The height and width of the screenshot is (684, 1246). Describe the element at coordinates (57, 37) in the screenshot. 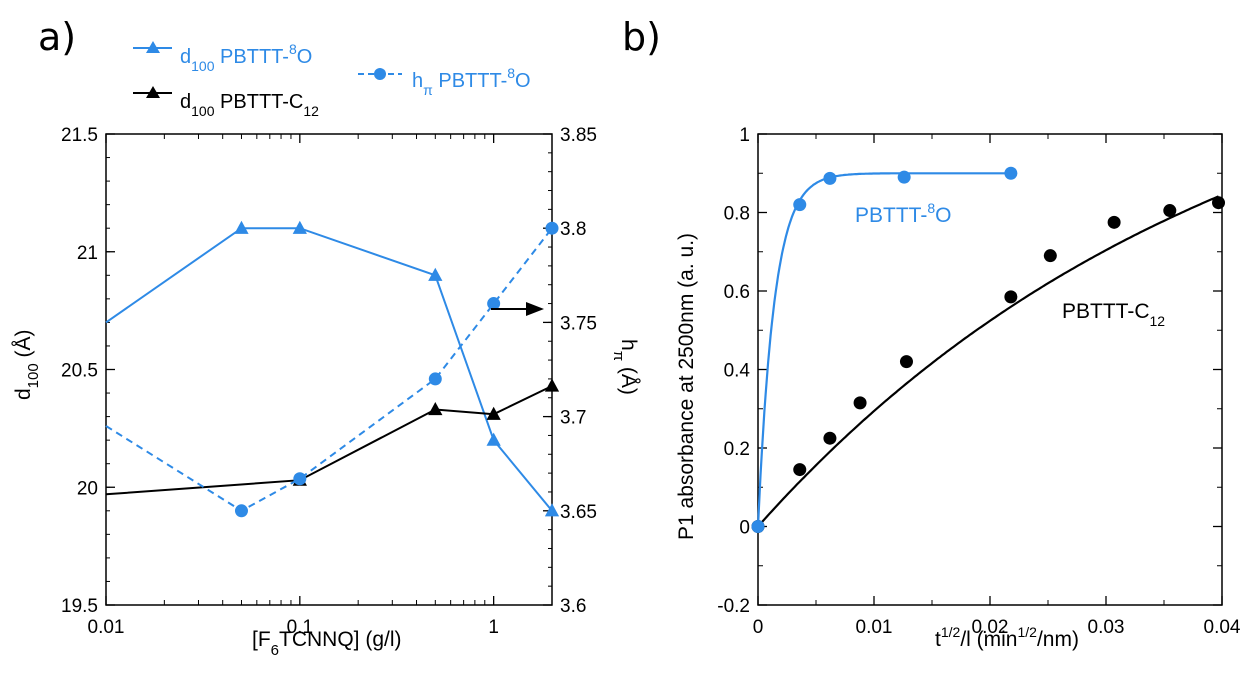

I see `panel-a-label: a)` at that location.